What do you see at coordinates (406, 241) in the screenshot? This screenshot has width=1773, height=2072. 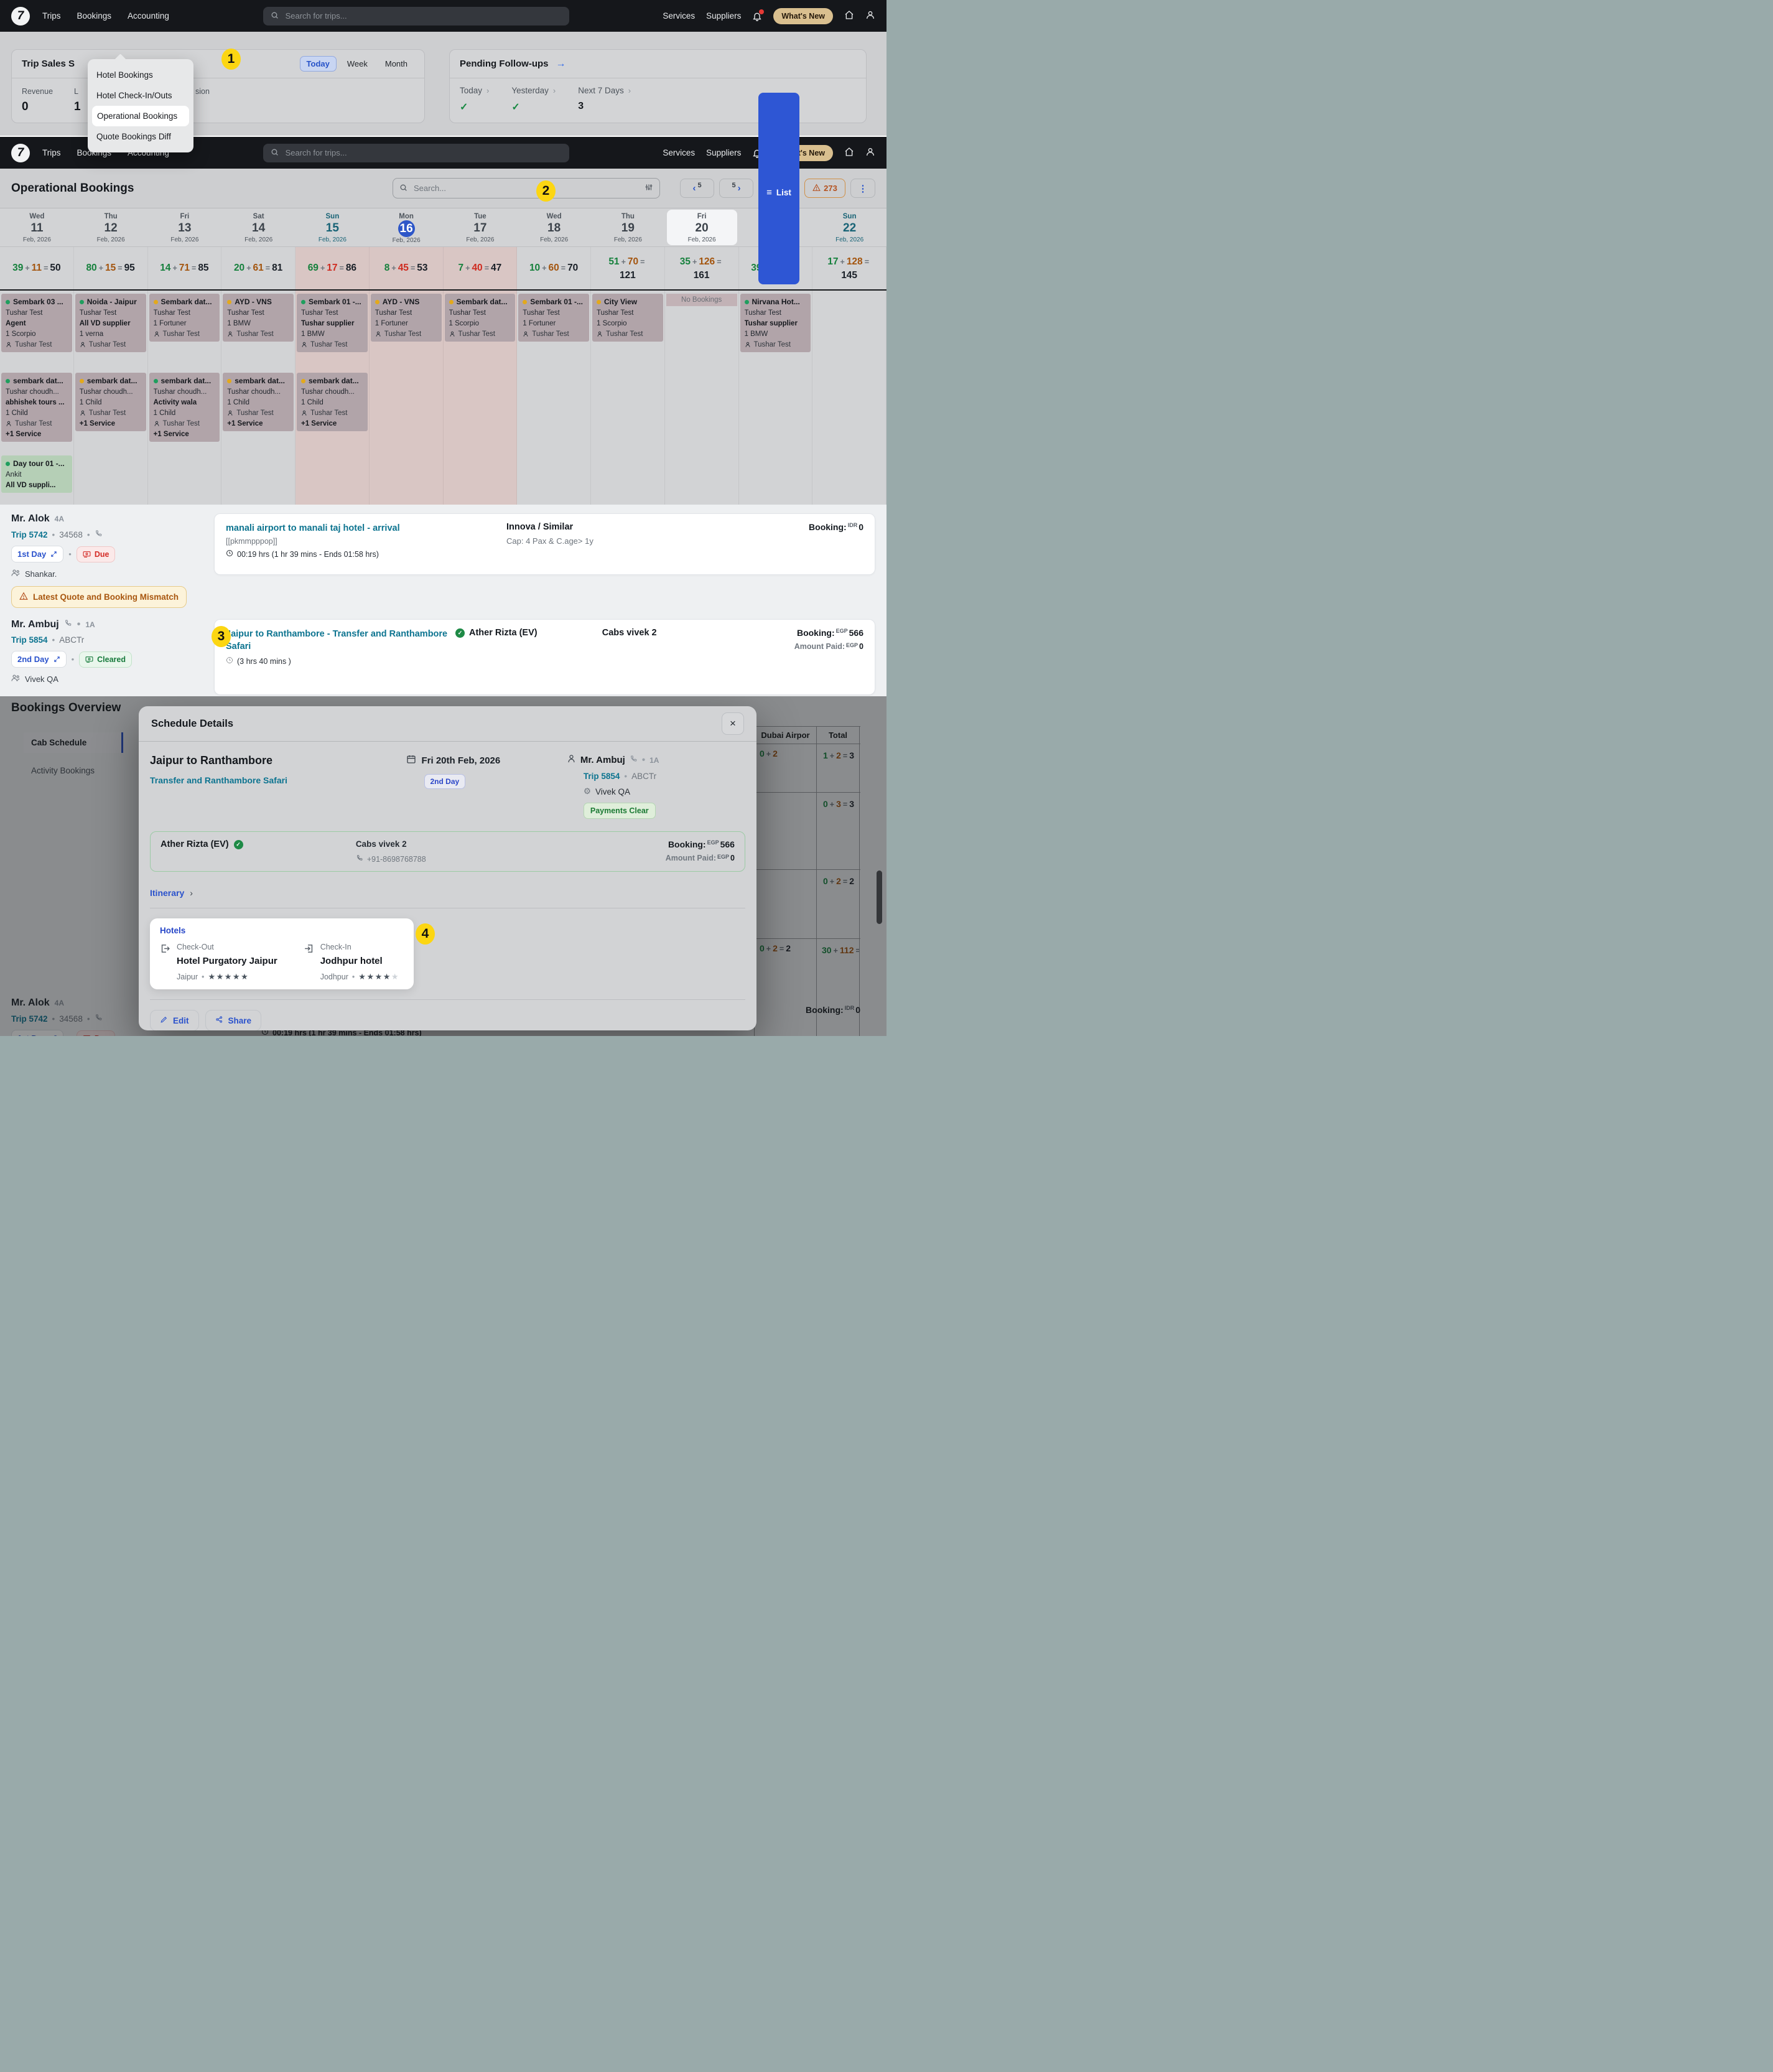 I see `month-label: Feb, 2026` at bounding box center [406, 241].